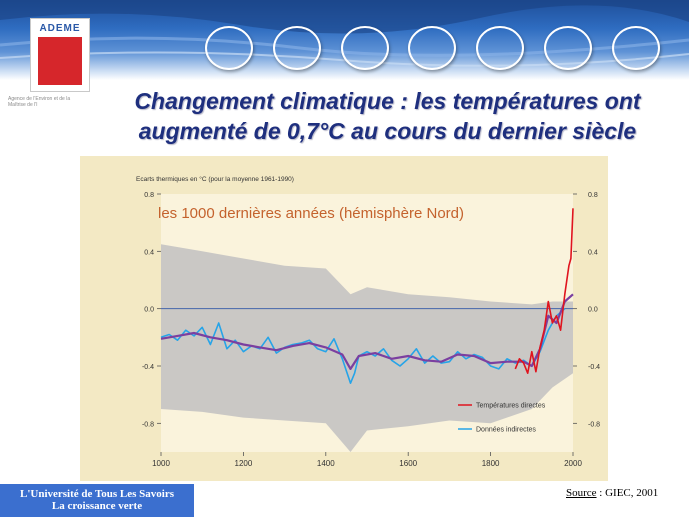 This screenshot has height=517, width=689. Describe the element at coordinates (326, 463) in the screenshot. I see `x-tick-label: 1400` at that location.